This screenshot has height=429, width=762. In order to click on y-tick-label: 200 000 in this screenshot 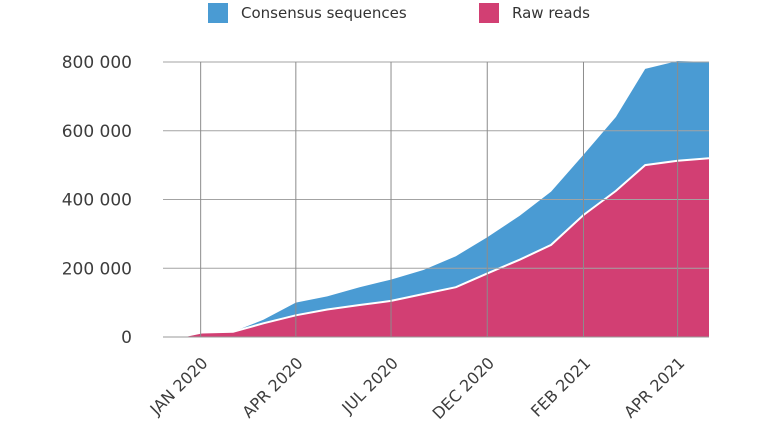, I will do `click(97, 269)`.